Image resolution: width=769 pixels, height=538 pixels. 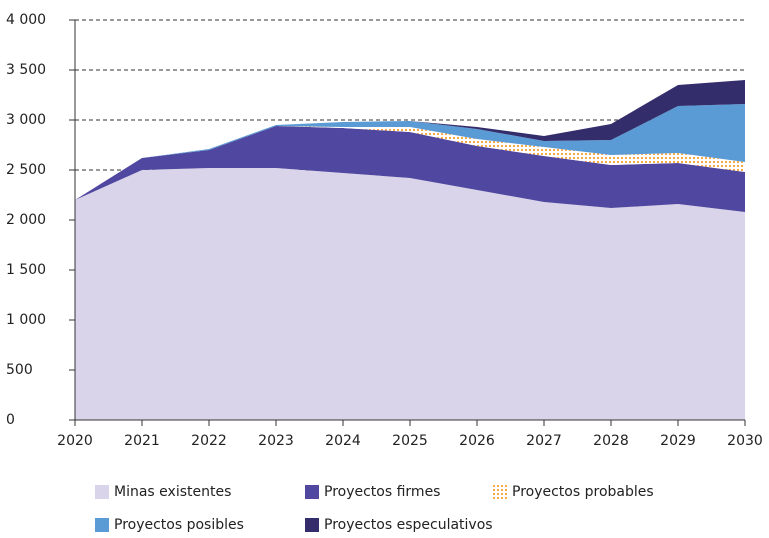 I want to click on x-tick-label: 2029, so click(x=678, y=441).